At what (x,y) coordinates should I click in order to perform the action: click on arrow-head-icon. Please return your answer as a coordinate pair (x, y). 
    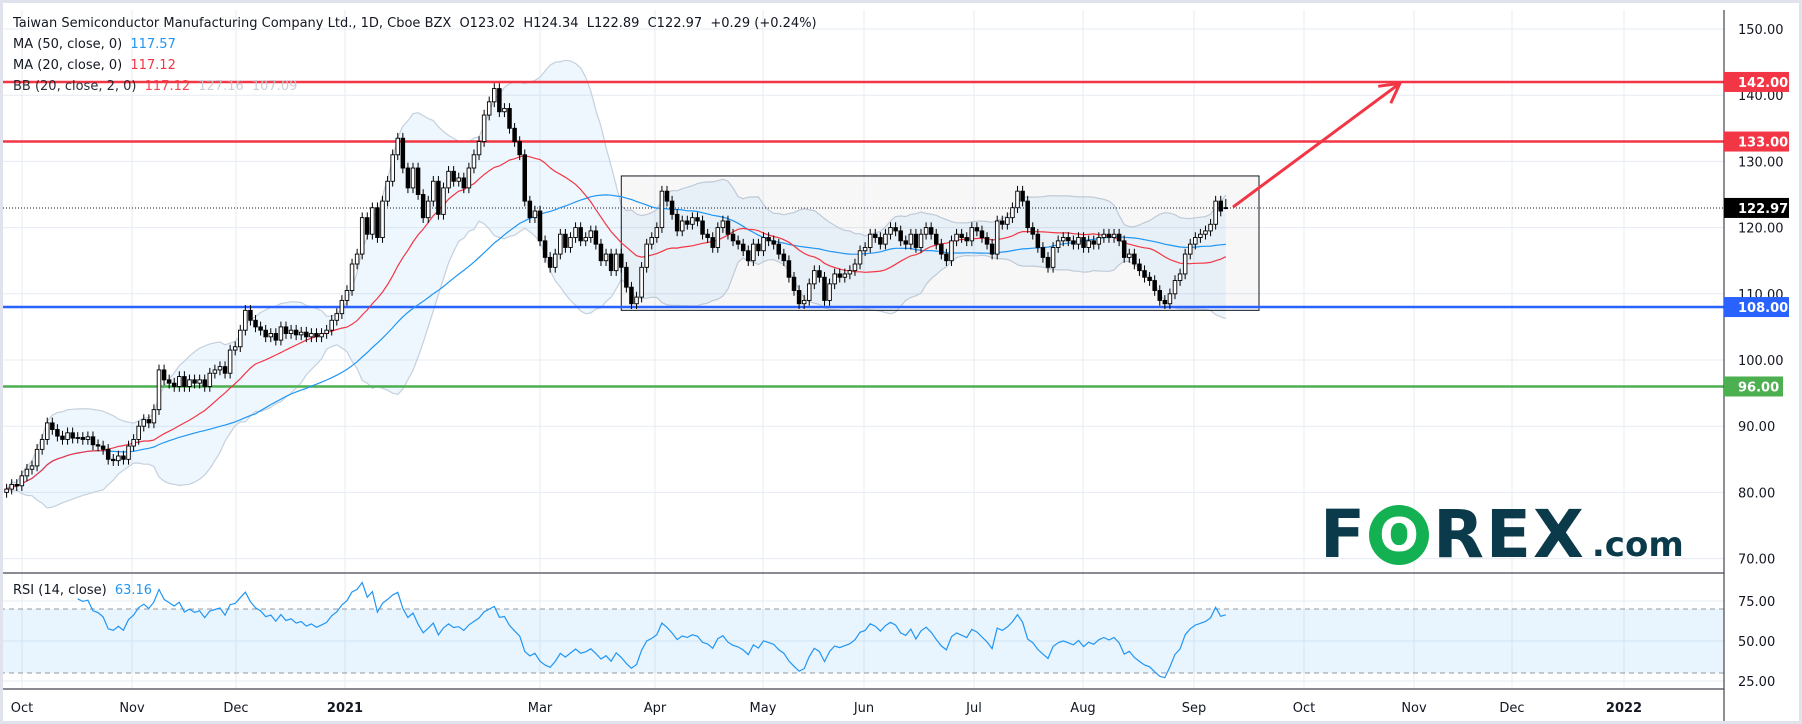
    Looking at the image, I should click on (1390, 92).